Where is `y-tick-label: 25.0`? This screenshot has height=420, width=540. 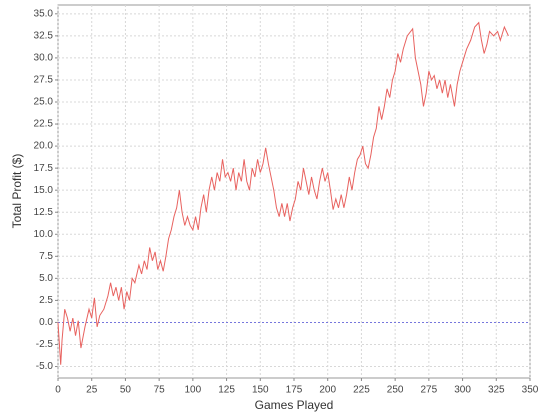 y-tick-label: 25.0 is located at coordinates (44, 102).